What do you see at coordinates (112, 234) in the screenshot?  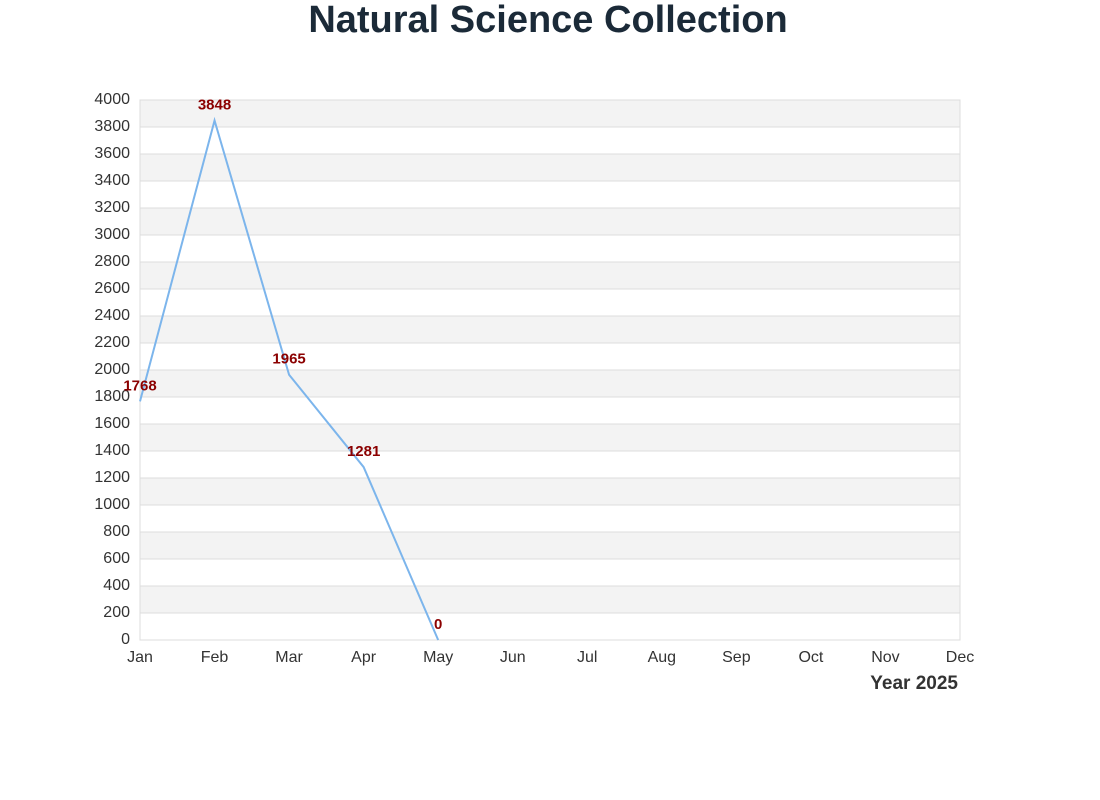 I see `y-tick-label: 3000` at bounding box center [112, 234].